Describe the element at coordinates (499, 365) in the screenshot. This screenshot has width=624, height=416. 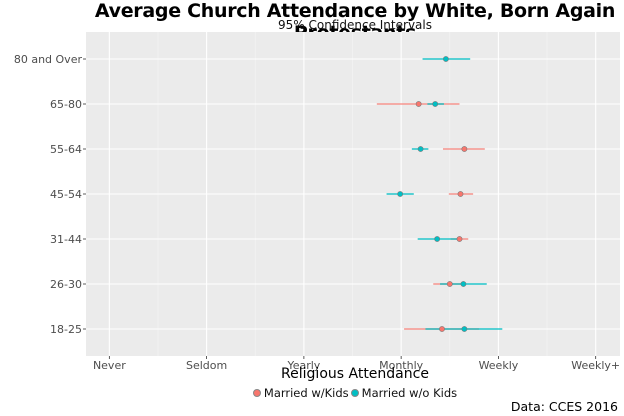
I see `x-tick-label: Weekly` at that location.